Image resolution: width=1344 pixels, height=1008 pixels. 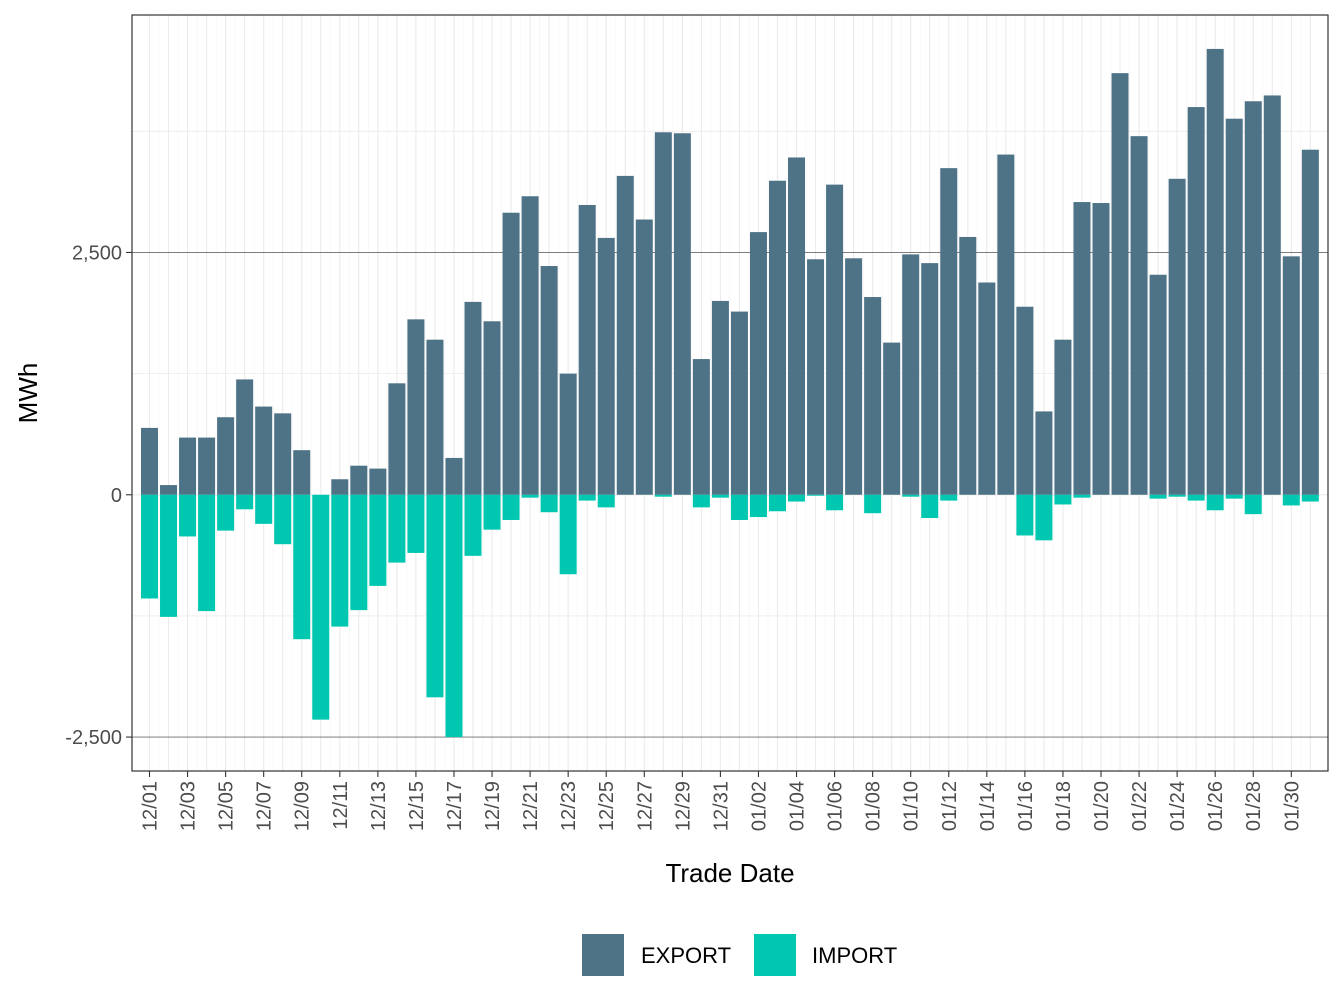 What do you see at coordinates (1292, 806) in the screenshot?
I see `x-tick-label: 01/30` at bounding box center [1292, 806].